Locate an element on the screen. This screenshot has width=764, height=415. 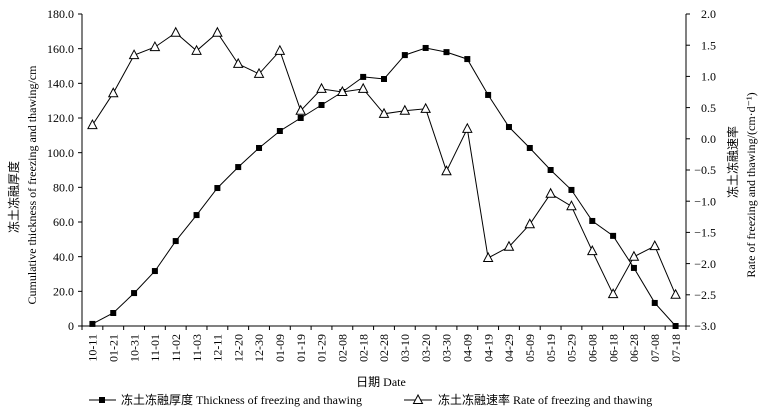
x-tick-label: 05-29 is located at coordinates (572, 348).